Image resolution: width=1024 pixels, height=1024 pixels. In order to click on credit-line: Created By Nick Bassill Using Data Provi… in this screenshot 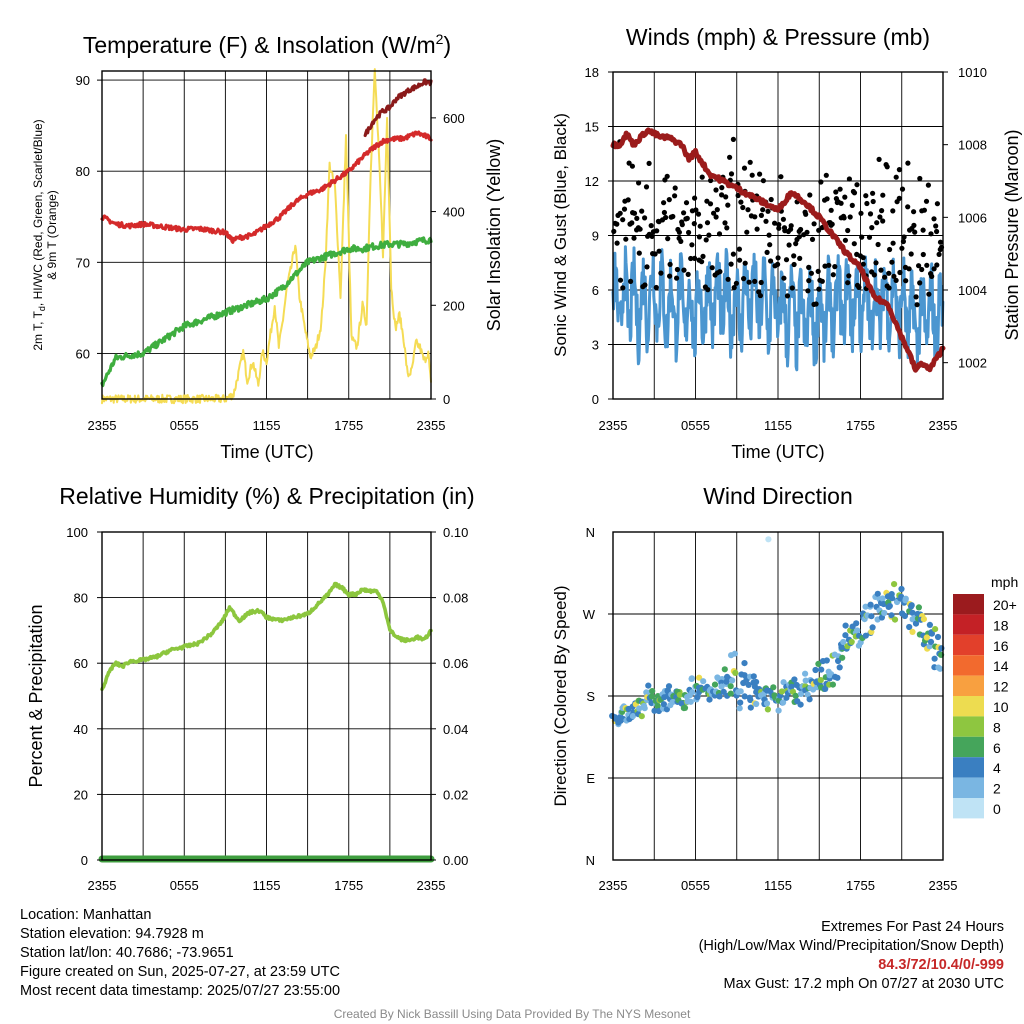, I will do `click(512, 1014)`.